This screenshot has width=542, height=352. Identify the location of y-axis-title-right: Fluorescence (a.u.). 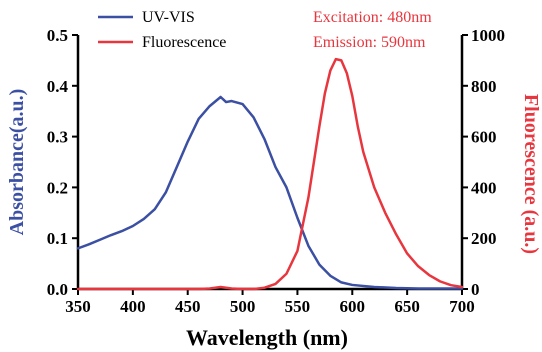
(531, 174).